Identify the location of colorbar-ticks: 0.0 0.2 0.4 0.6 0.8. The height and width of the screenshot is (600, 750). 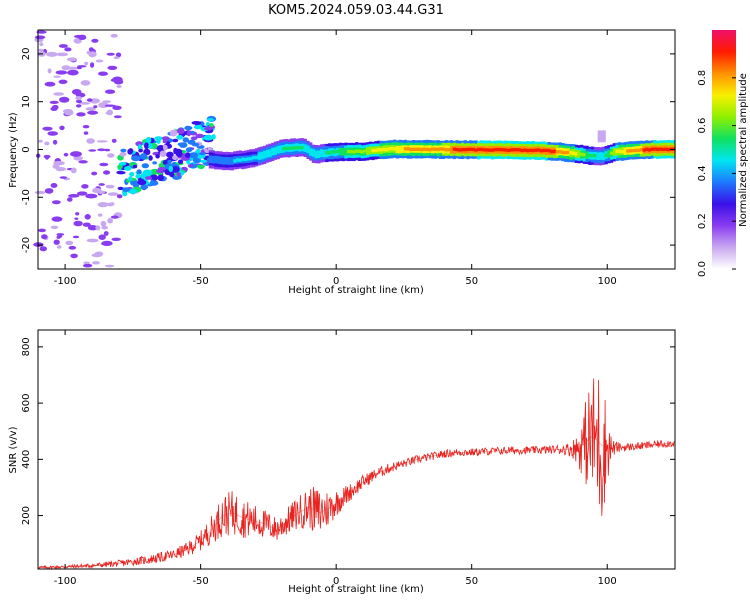
(716, 173).